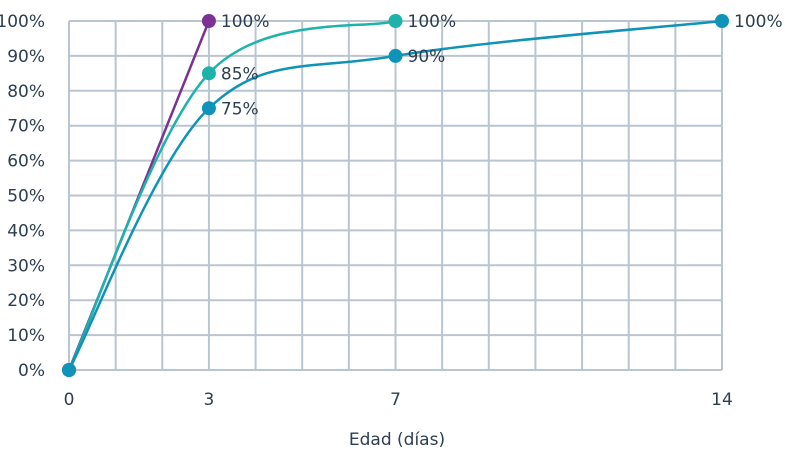 This screenshot has height=452, width=785. What do you see at coordinates (245, 22) in the screenshot?
I see `data-label-series-1-2: 100%` at bounding box center [245, 22].